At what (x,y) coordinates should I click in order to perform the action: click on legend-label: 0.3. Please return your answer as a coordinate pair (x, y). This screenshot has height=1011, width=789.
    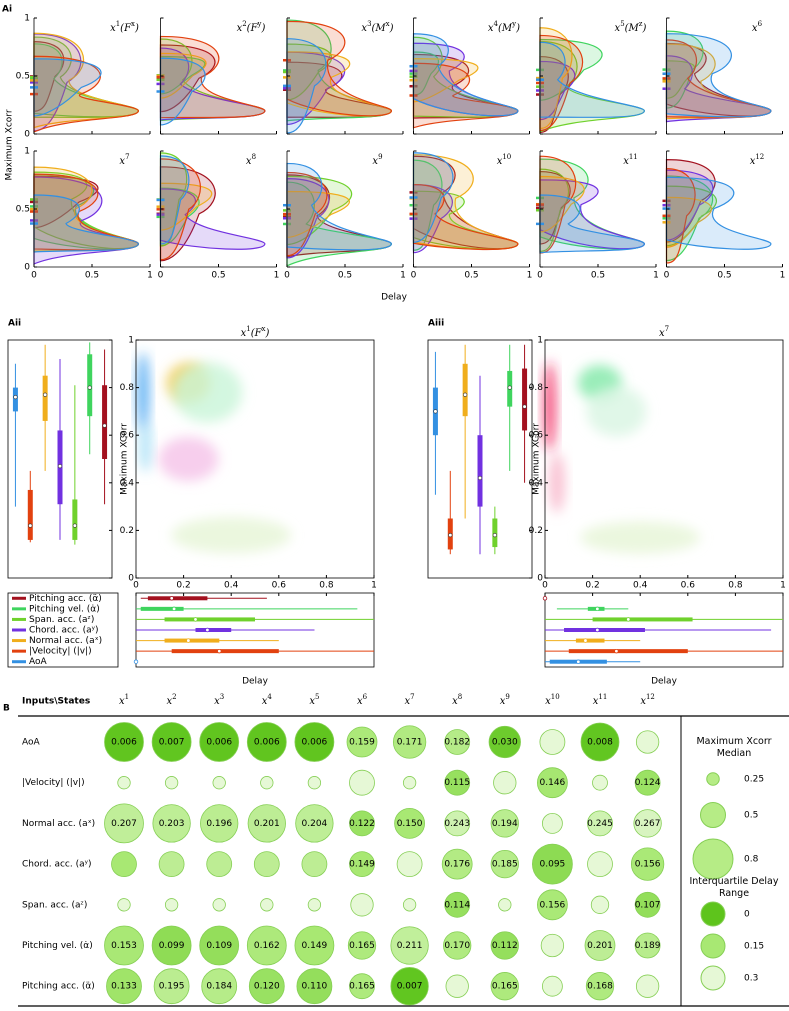
    Looking at the image, I should click on (751, 979).